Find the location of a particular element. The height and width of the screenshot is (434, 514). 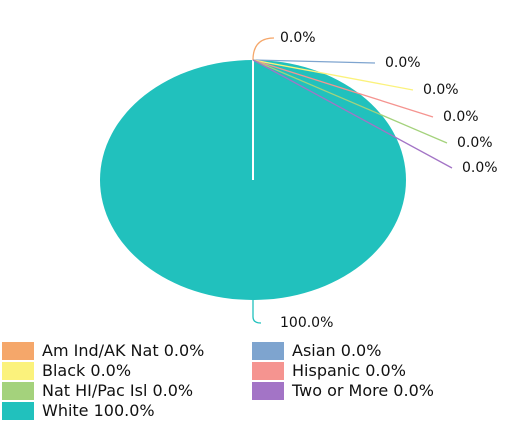

legend-name: Two or More is located at coordinates (339, 390).